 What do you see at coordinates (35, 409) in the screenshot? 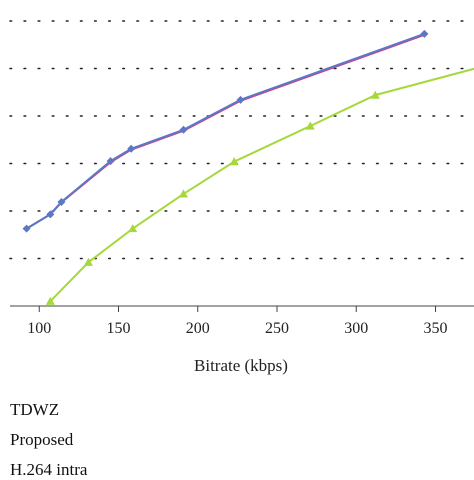
I see `legend-entry-tdwz: TDWZ` at bounding box center [35, 409].